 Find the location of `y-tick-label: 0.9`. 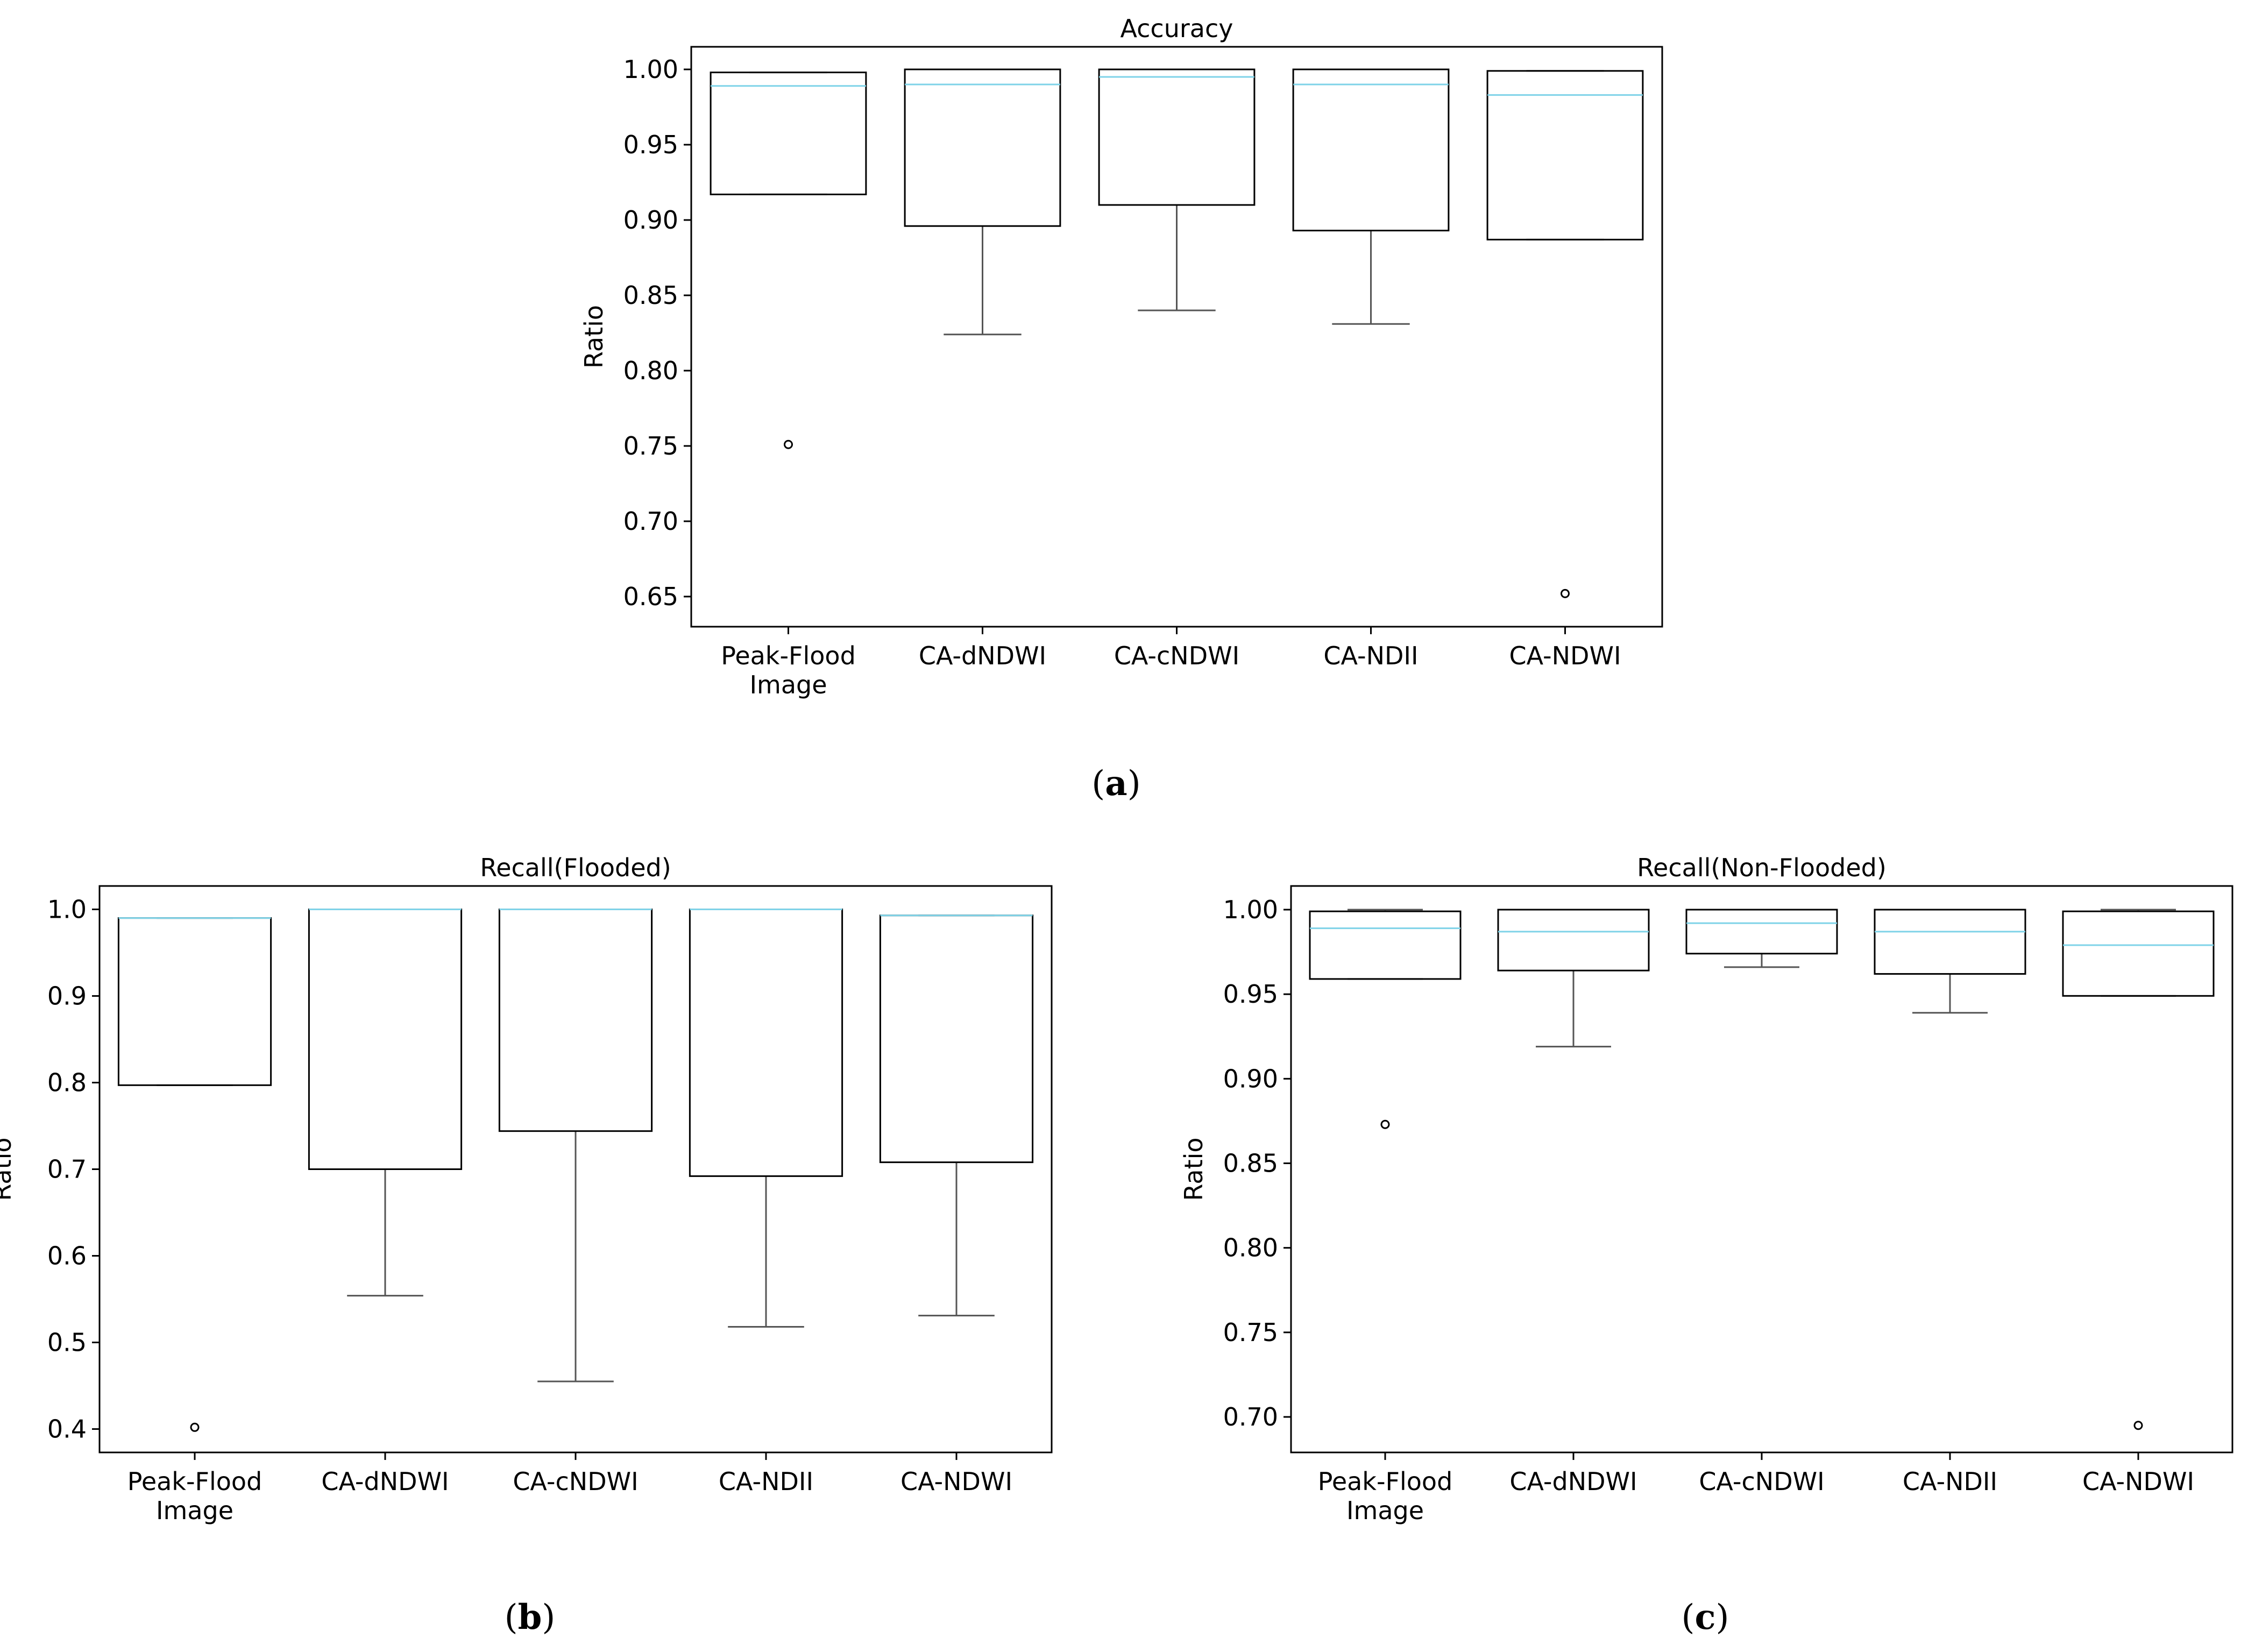

y-tick-label: 0.9 is located at coordinates (67, 995).